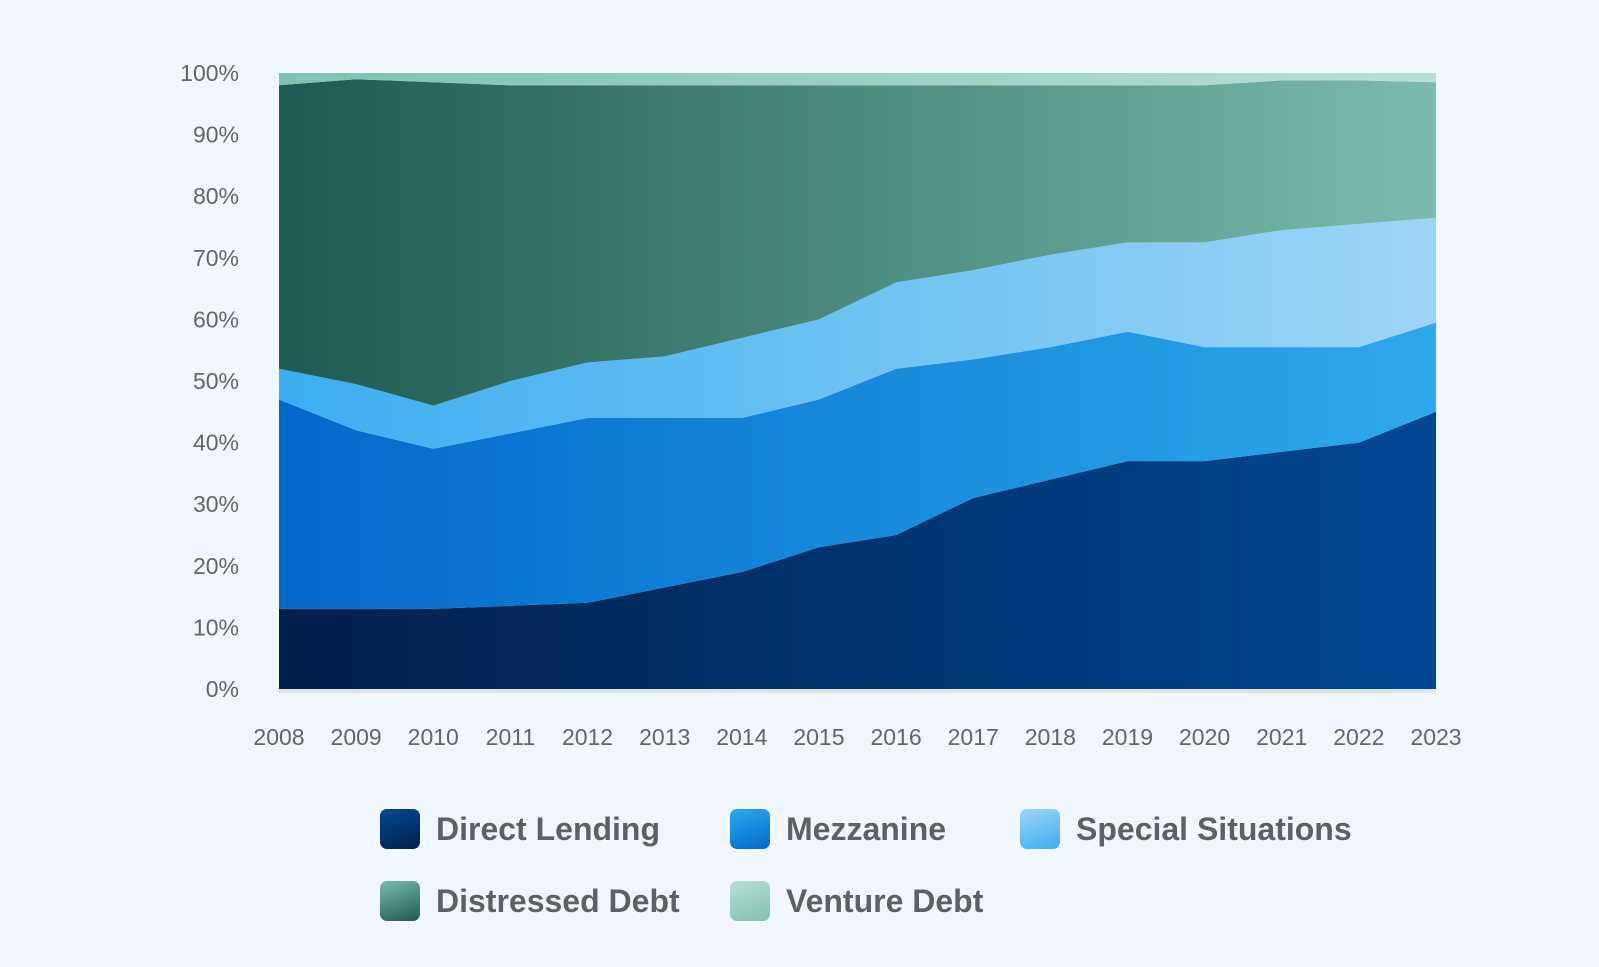  Describe the element at coordinates (1435, 737) in the screenshot. I see `x-tick-label: 2023` at that location.